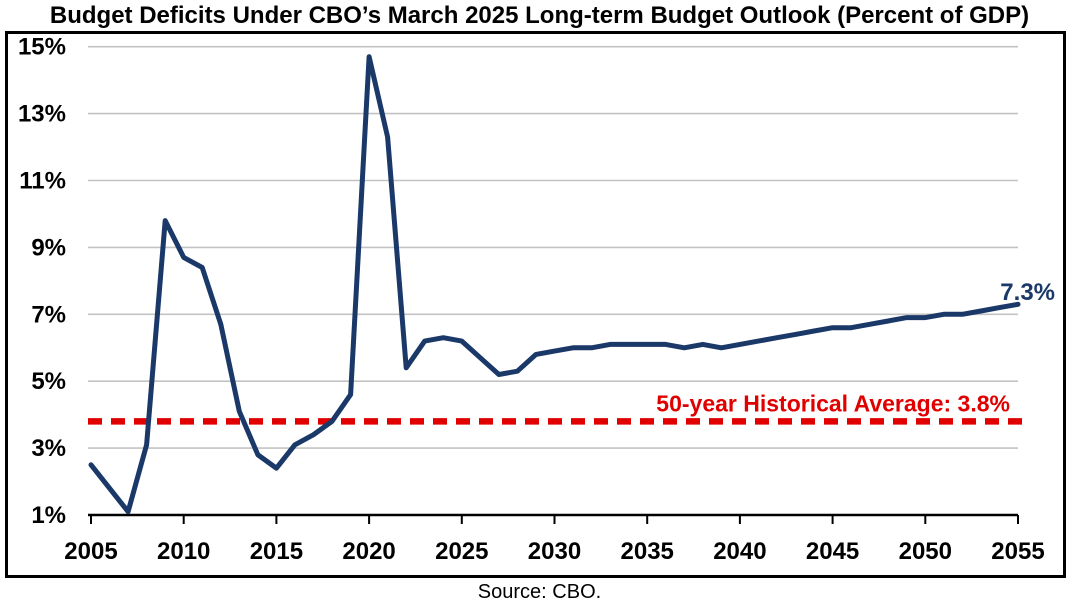  I want to click on x-tick-label: 2030, so click(554, 551).